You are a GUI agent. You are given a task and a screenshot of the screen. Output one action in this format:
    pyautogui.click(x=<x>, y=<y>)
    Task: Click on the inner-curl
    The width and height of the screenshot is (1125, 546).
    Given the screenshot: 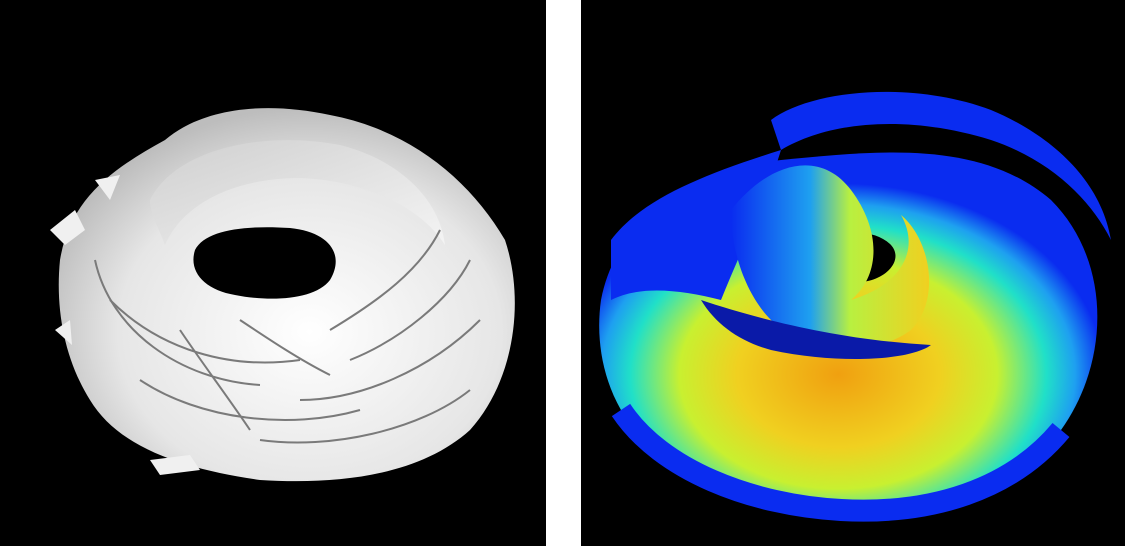 What is the action you would take?
    pyautogui.click(x=830, y=257)
    